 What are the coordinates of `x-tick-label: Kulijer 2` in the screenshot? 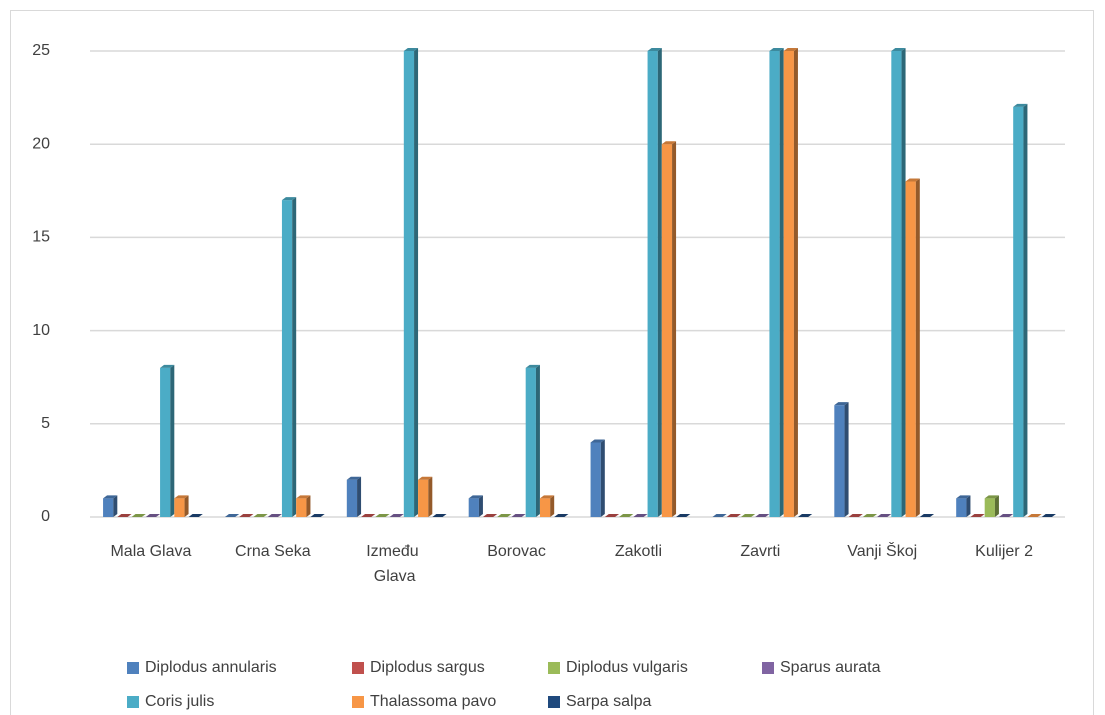 It's located at (1004, 551).